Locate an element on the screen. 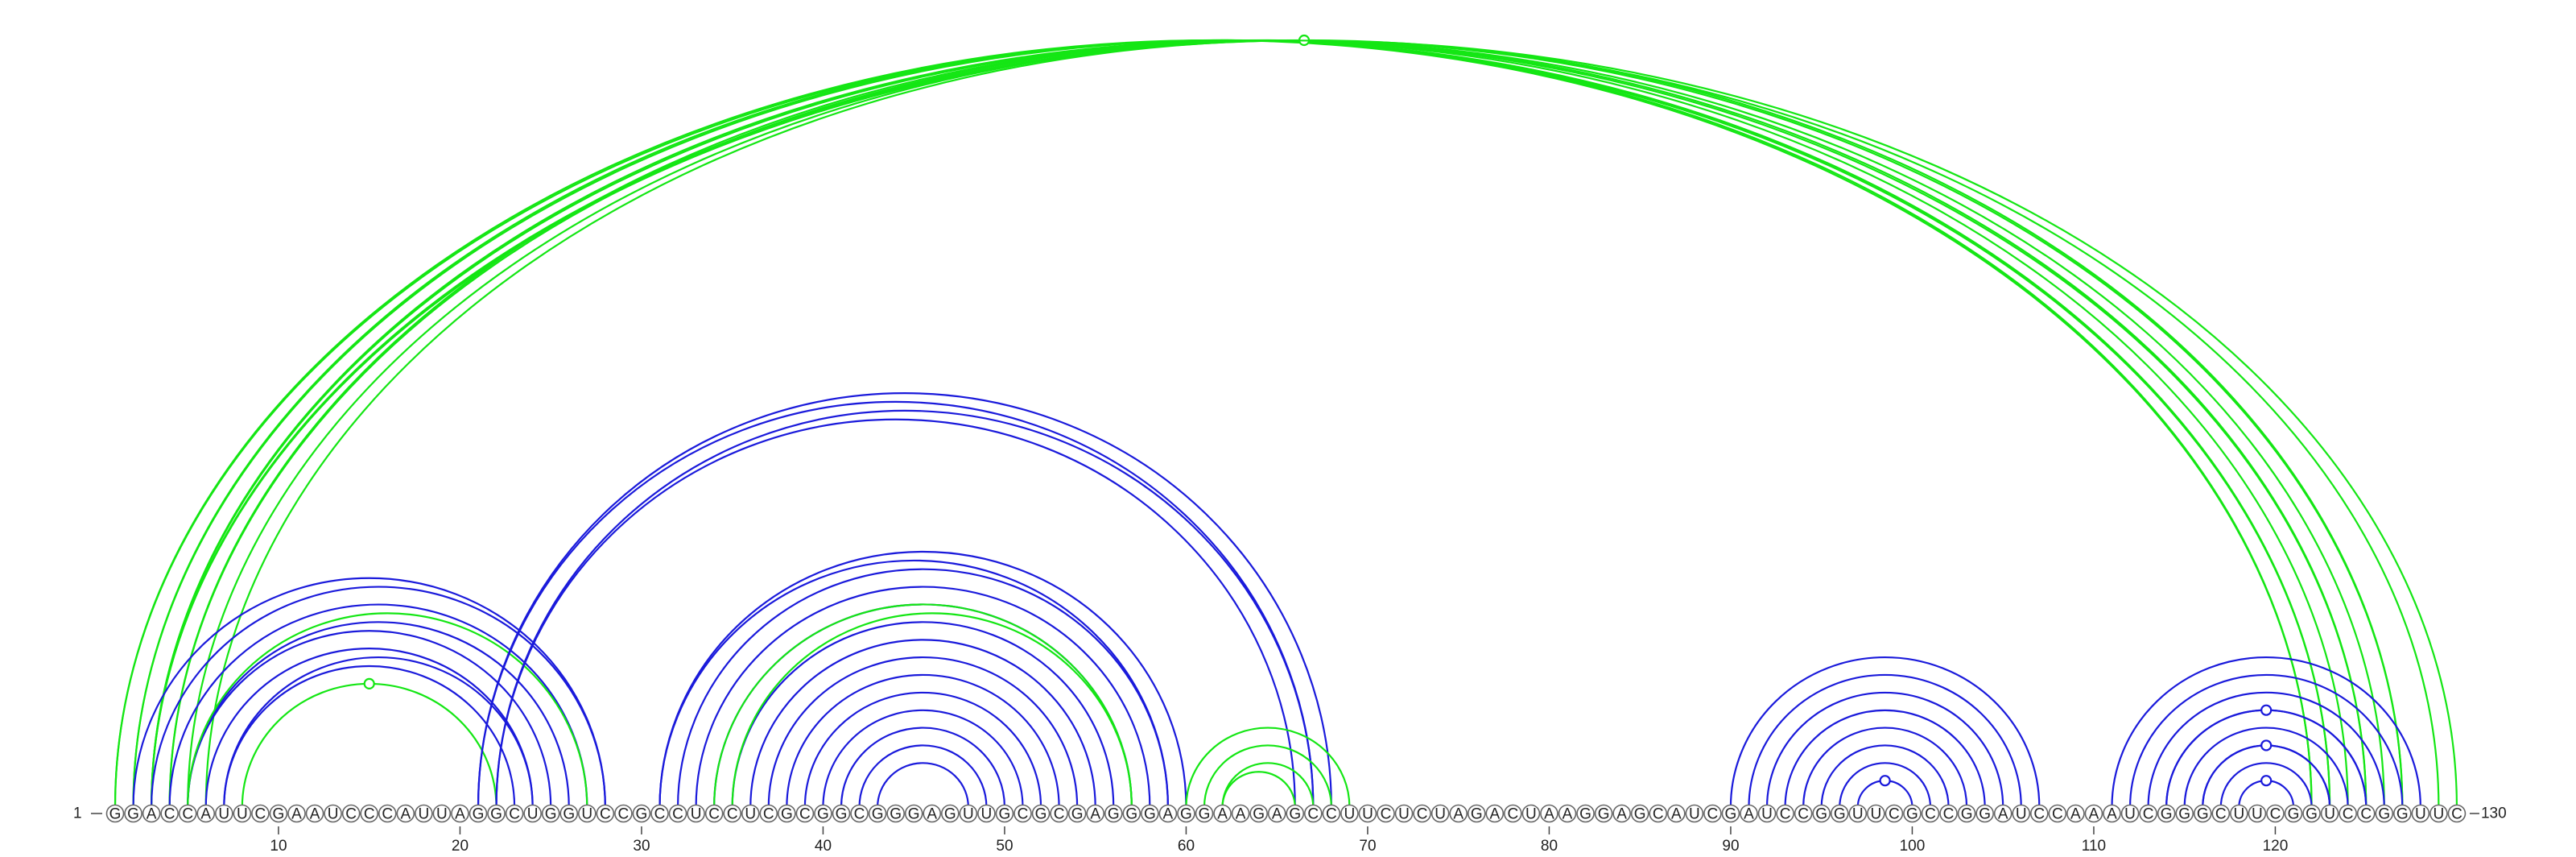 This screenshot has height=857, width=2576. nucleotide-57: G is located at coordinates (1131, 813).